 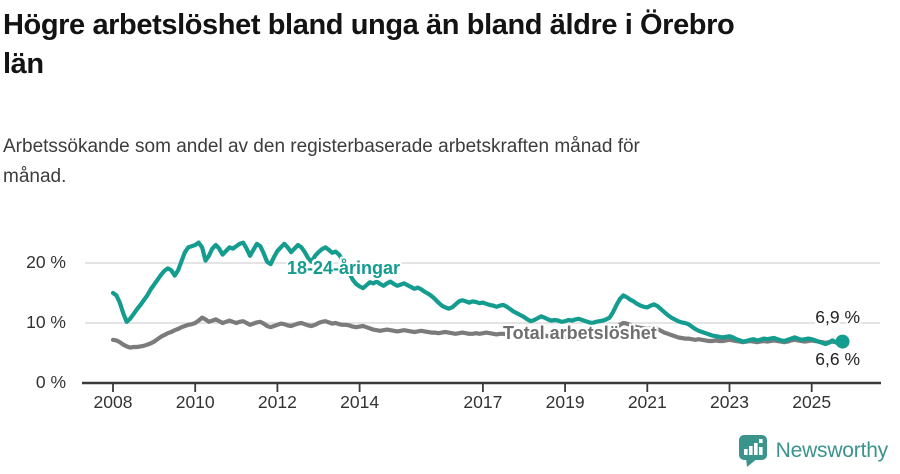 What do you see at coordinates (812, 402) in the screenshot?
I see `x-axis-label: 2025` at bounding box center [812, 402].